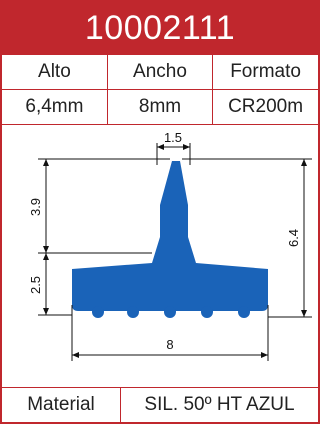 This screenshot has height=424, width=320. What do you see at coordinates (35, 207) in the screenshot?
I see `dim-upper-height-label: 3.9` at bounding box center [35, 207].